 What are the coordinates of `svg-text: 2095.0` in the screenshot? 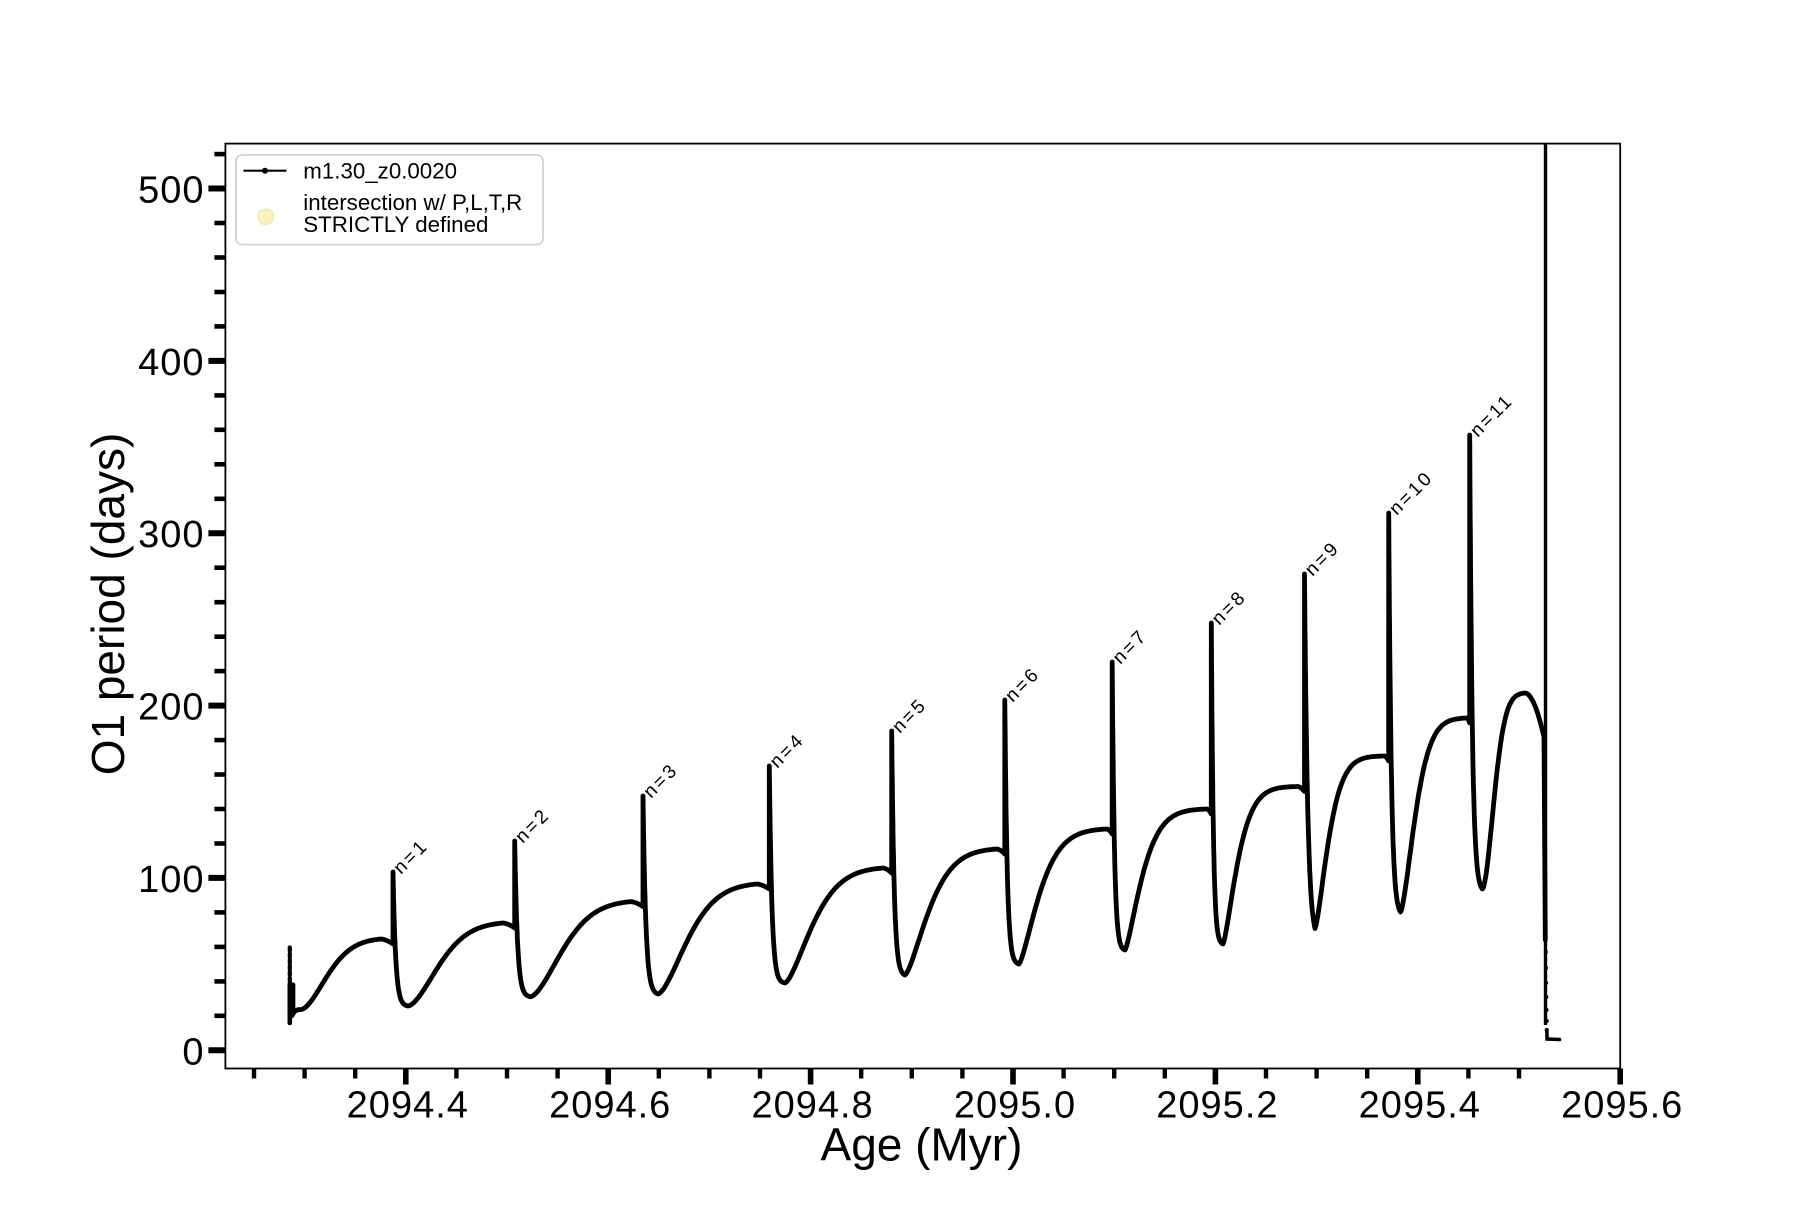 It's located at (1015, 1106).